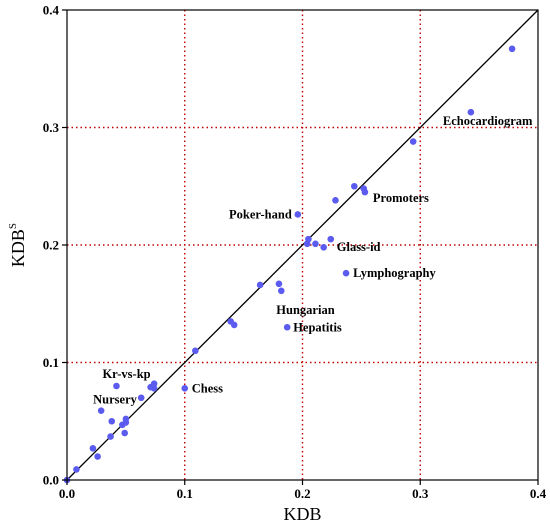  I want to click on point-annotation: Glass-id, so click(359, 247).